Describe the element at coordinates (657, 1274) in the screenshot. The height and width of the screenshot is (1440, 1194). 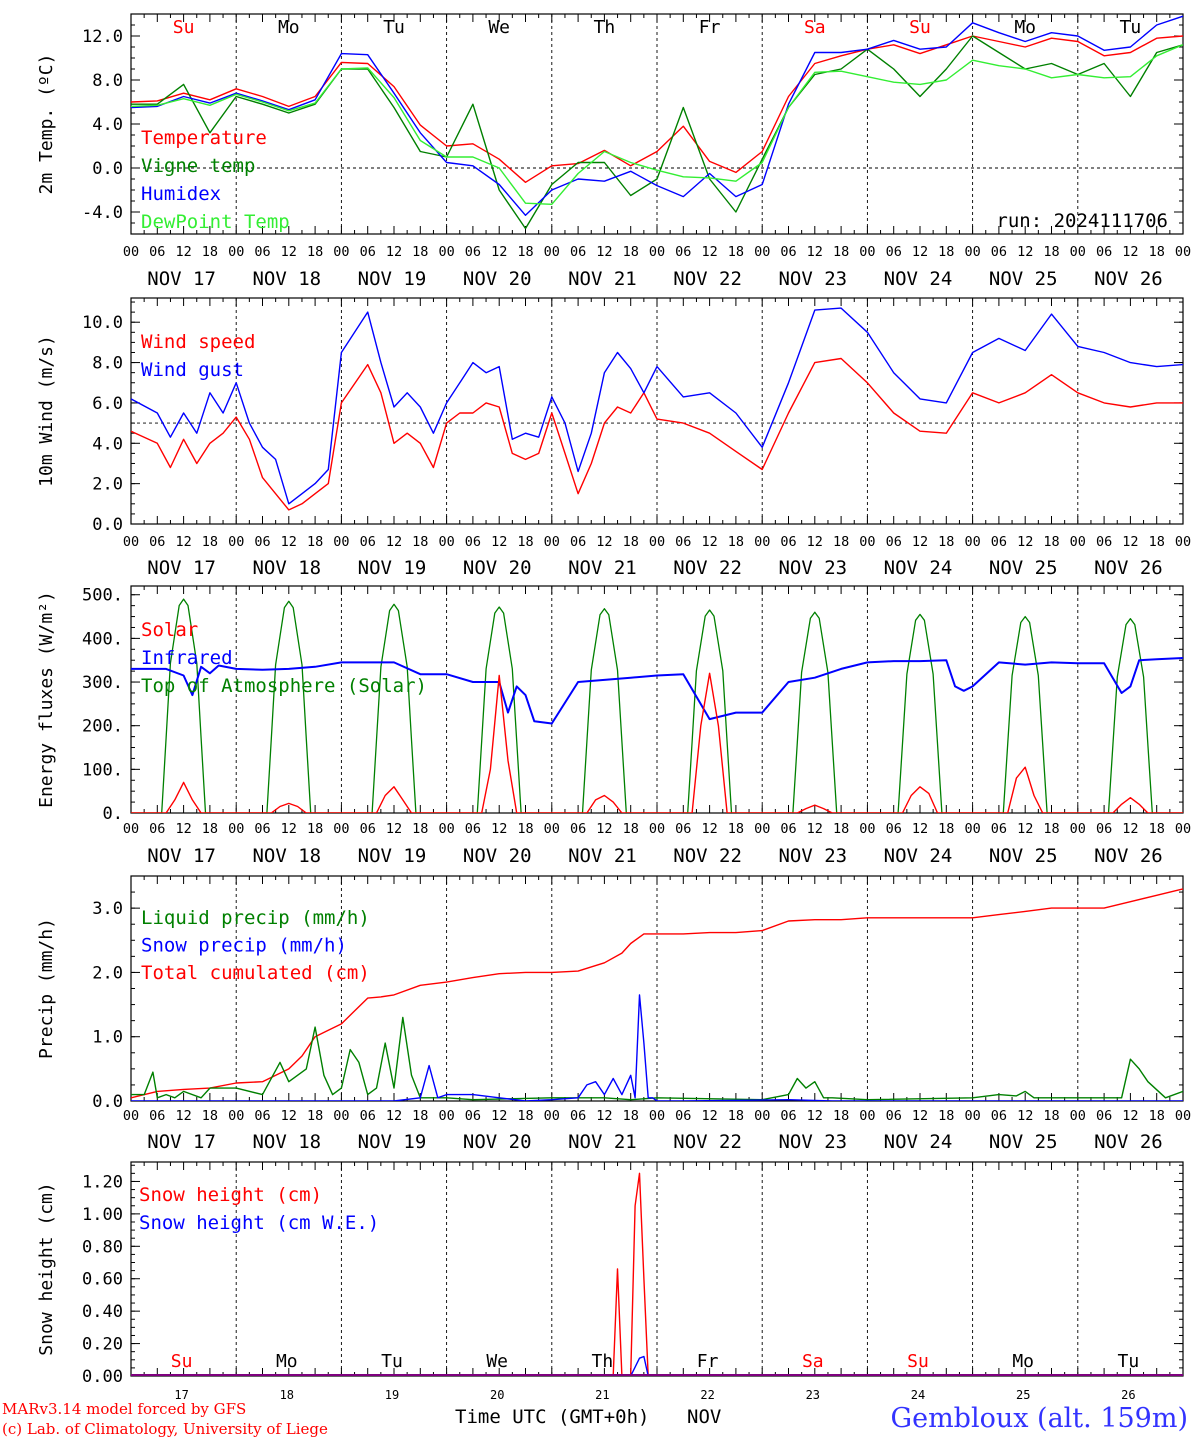
I see `series-line-snow-height-cm` at that location.